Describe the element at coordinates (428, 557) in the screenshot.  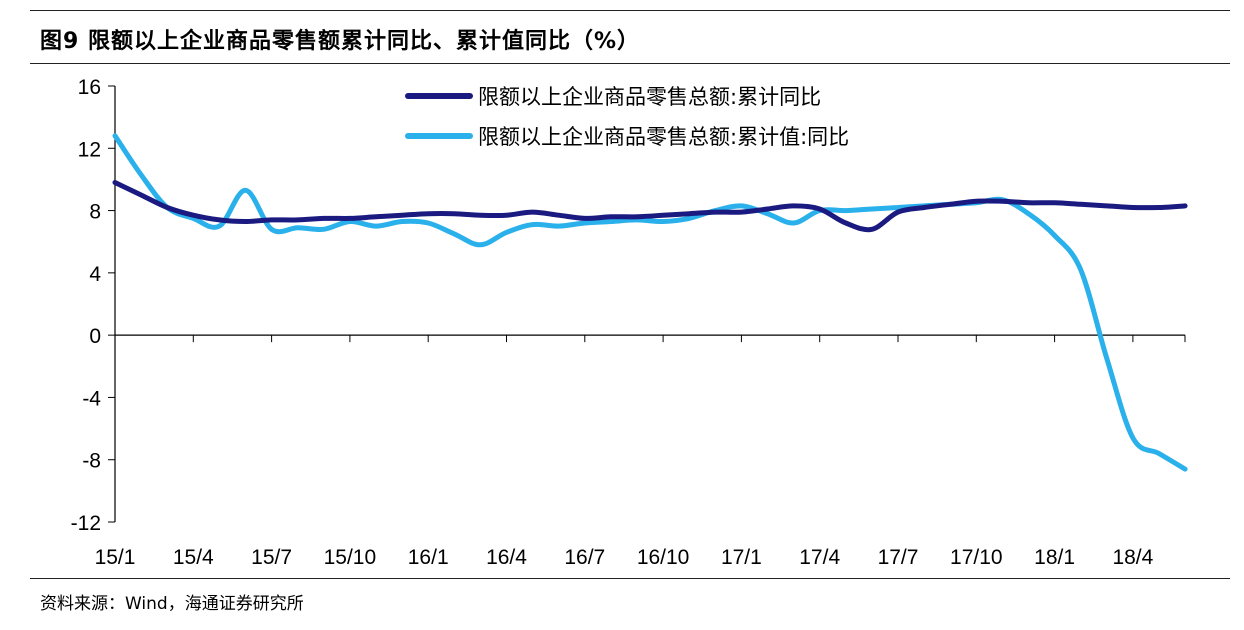
I see `x-tick-label: 16/1` at that location.